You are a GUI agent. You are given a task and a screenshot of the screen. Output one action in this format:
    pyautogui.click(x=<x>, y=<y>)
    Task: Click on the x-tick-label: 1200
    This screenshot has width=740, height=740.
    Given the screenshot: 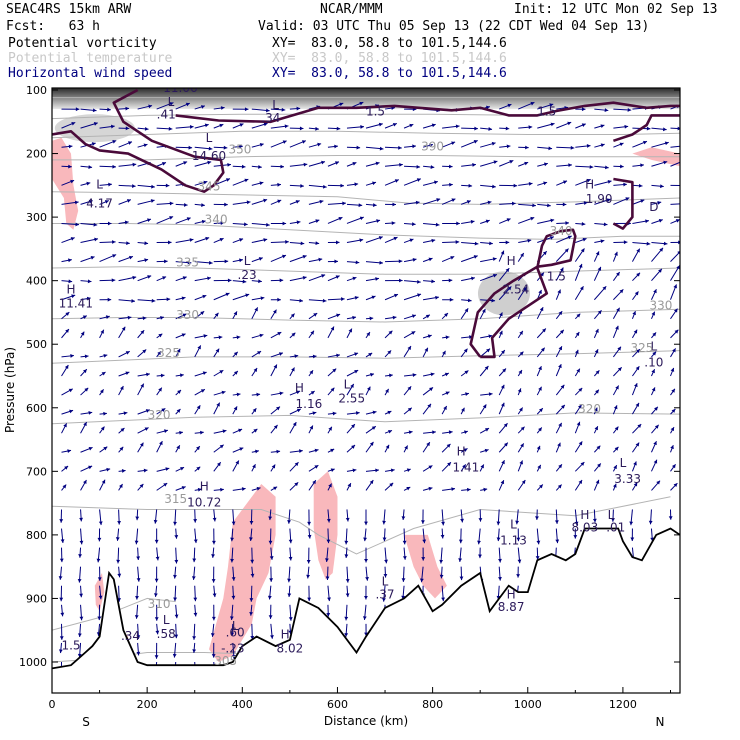 What is the action you would take?
    pyautogui.click(x=623, y=704)
    